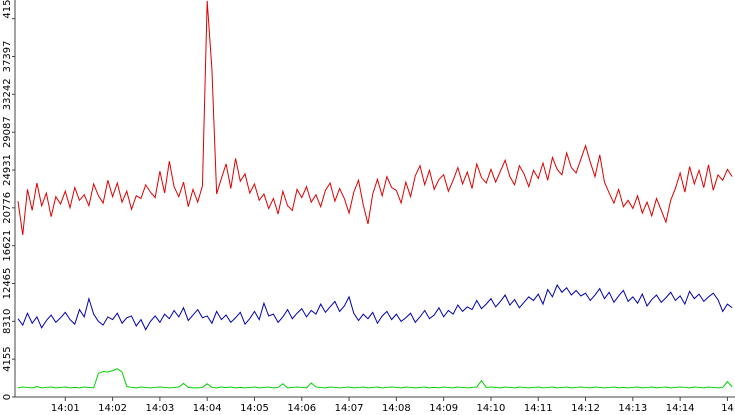 The width and height of the screenshot is (735, 415). Describe the element at coordinates (443, 408) in the screenshot. I see `x-tick-label: 14:09` at that location.